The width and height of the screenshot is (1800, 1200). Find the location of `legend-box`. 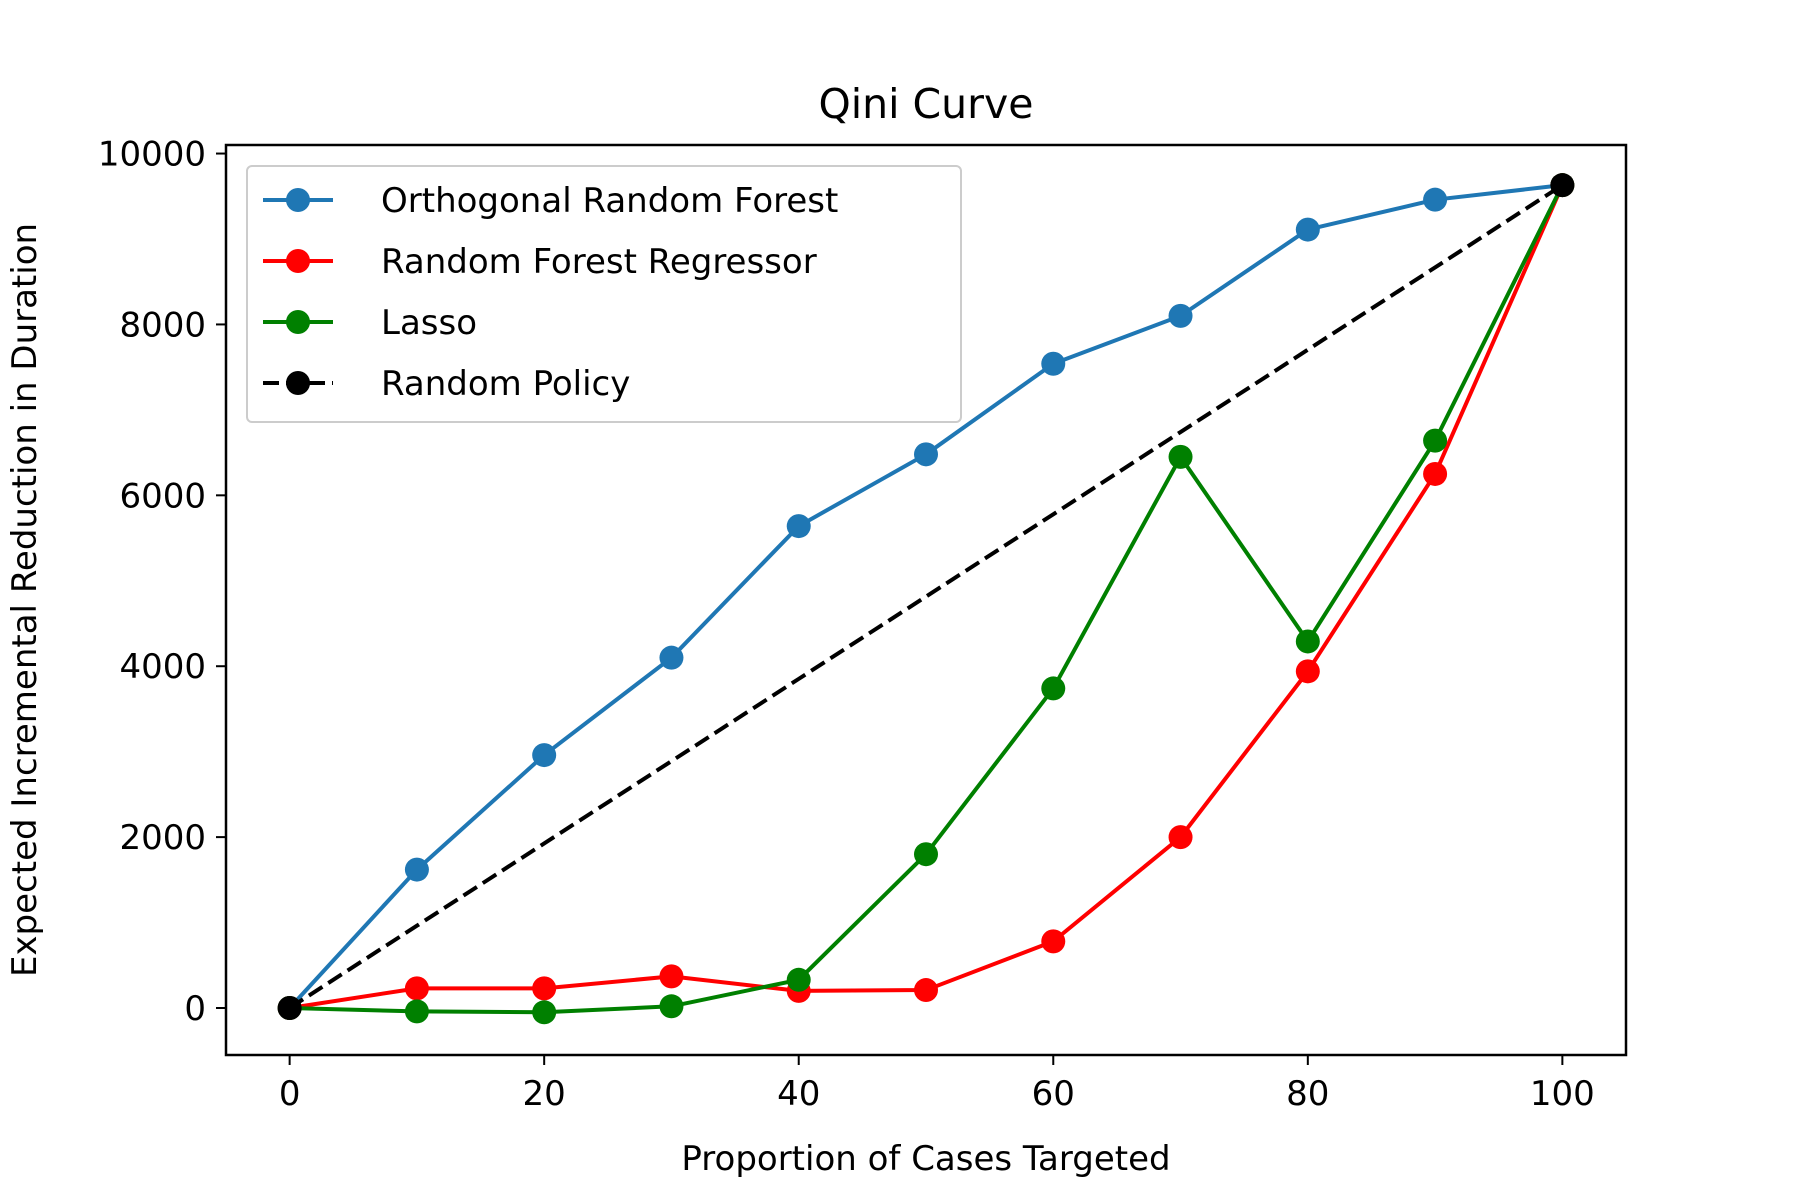

legend-box is located at coordinates (604, 294).